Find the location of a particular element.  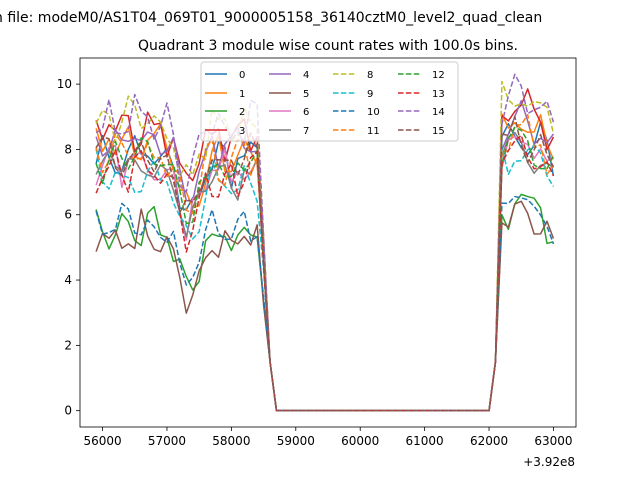

legend-label-1: 1 is located at coordinates (242, 94).